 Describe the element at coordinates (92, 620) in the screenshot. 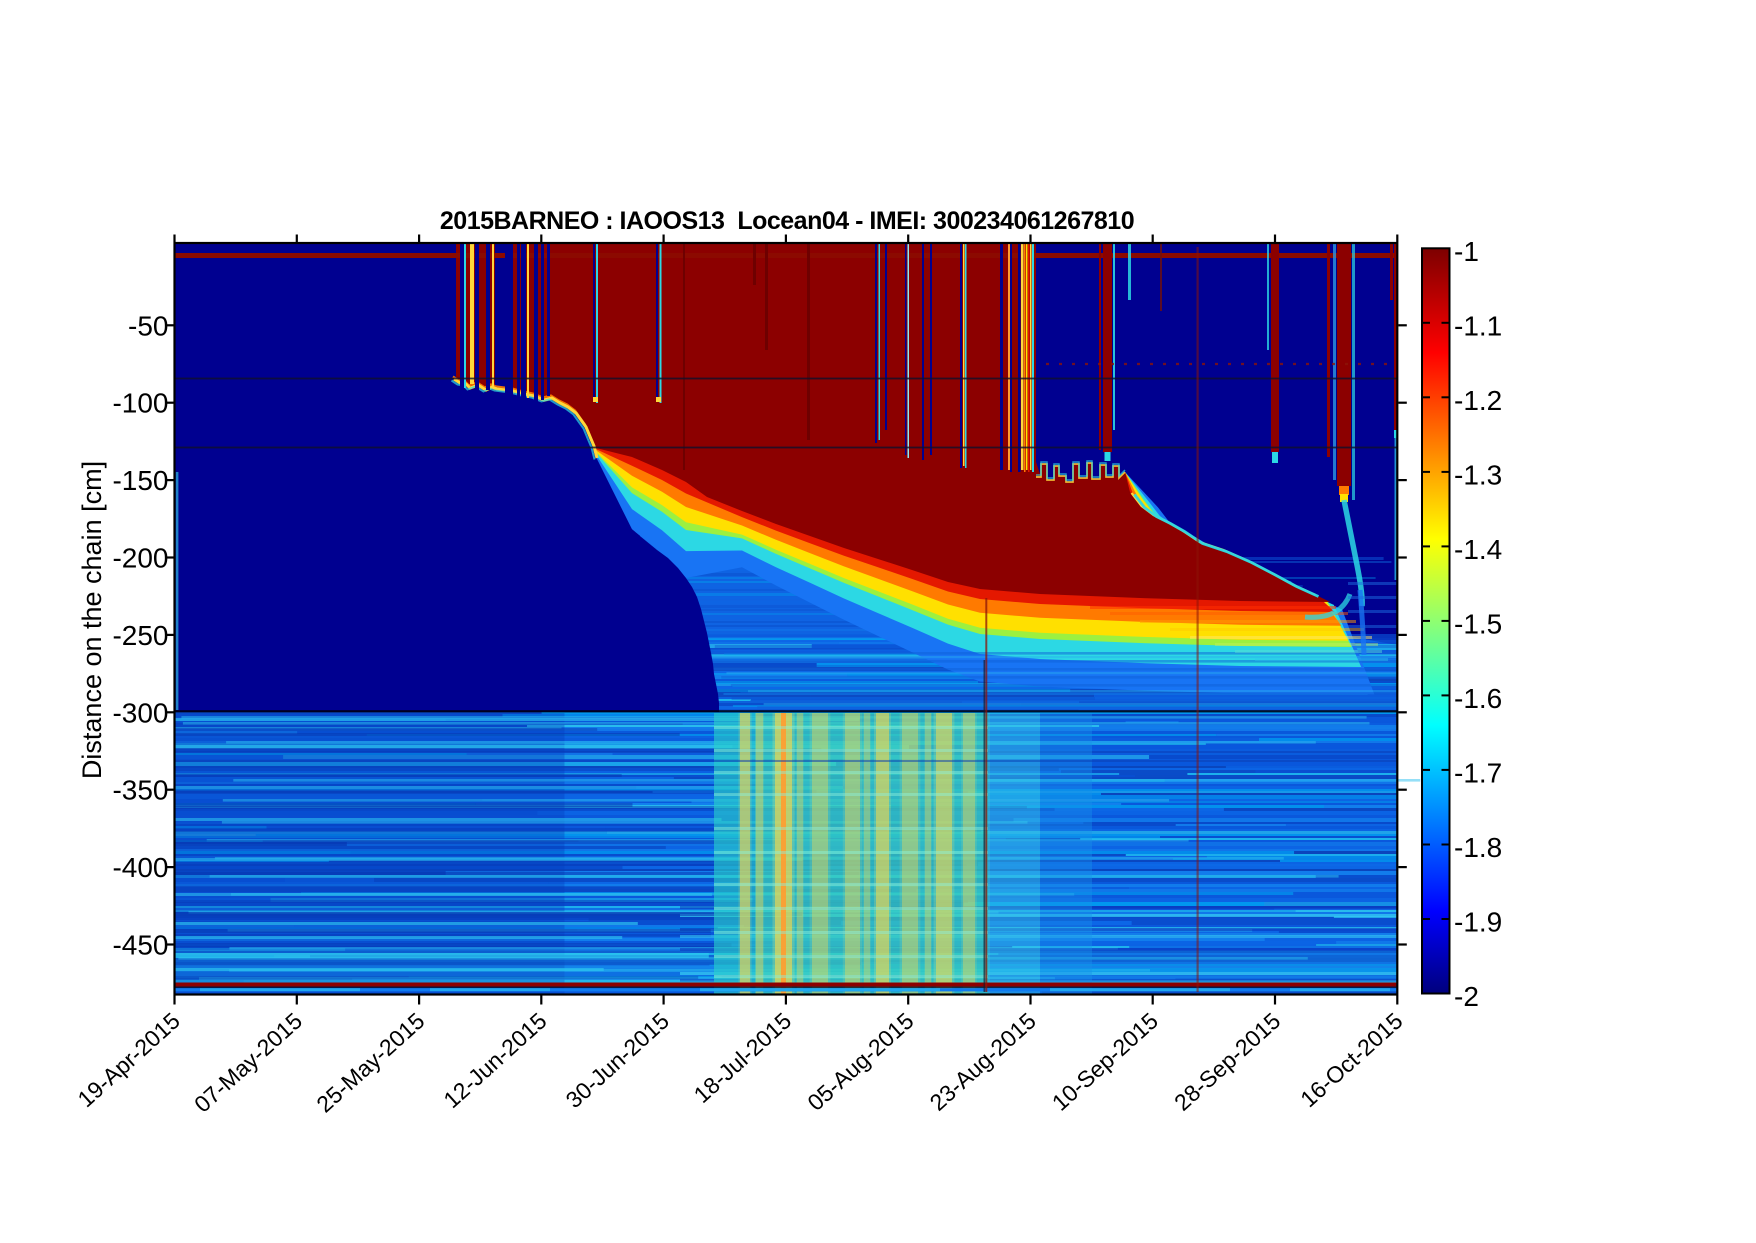

I see `svg-text: Distance on the chain [cm]` at that location.